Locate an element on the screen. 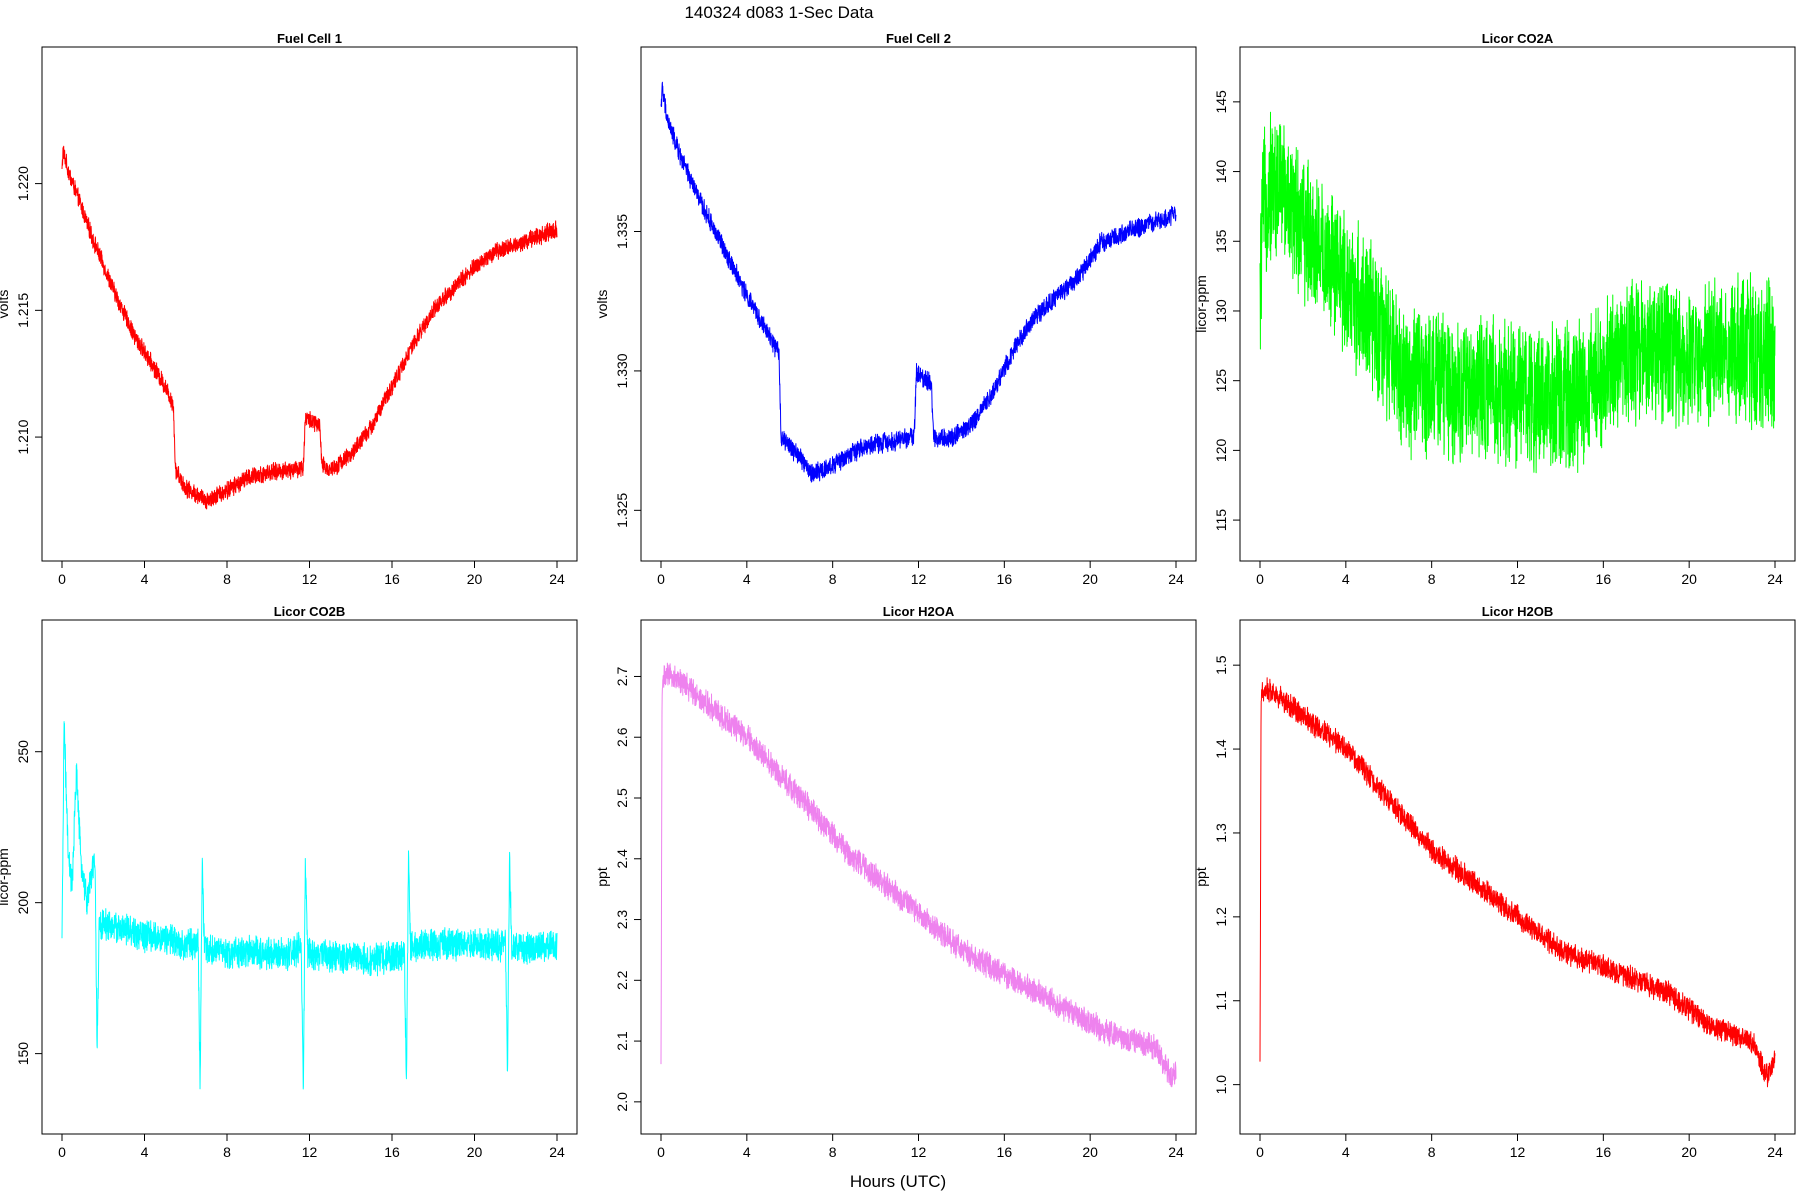 The height and width of the screenshot is (1200, 1800). figure-title: 140324 d083 1-Sec Data is located at coordinates (779, 12).